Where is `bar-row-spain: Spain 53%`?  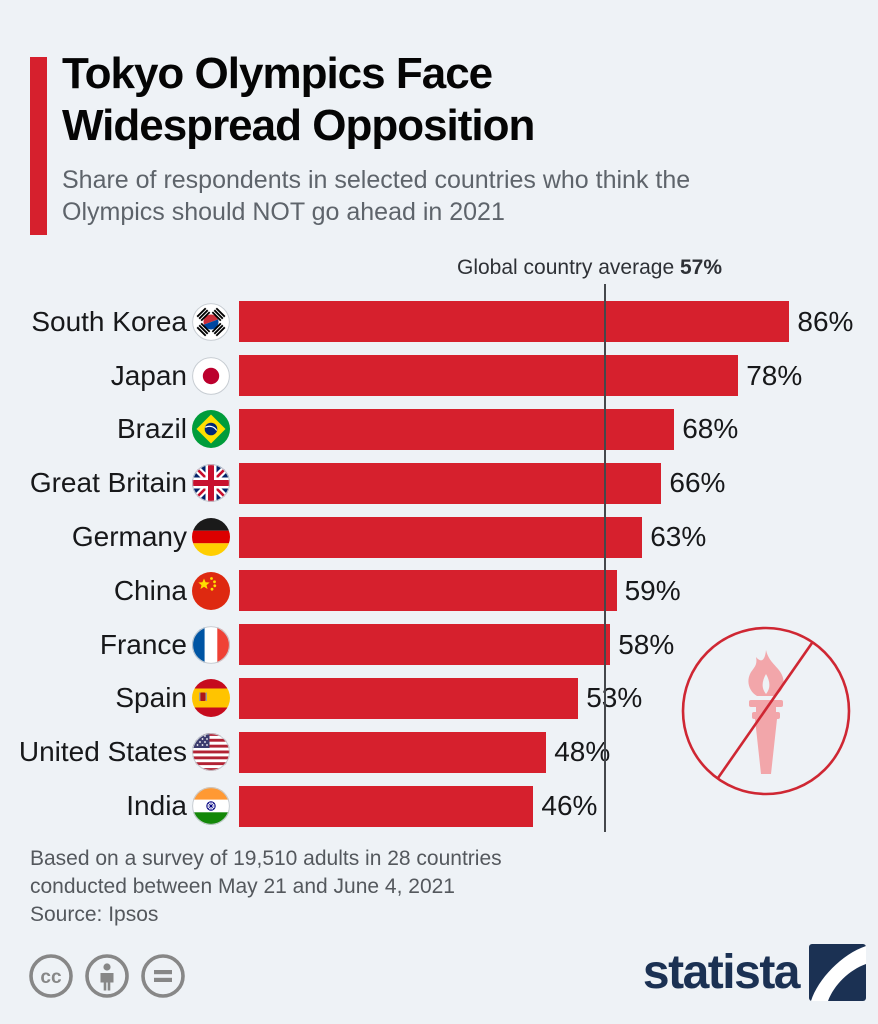
bar-row-spain: Spain 53% is located at coordinates (439, 699).